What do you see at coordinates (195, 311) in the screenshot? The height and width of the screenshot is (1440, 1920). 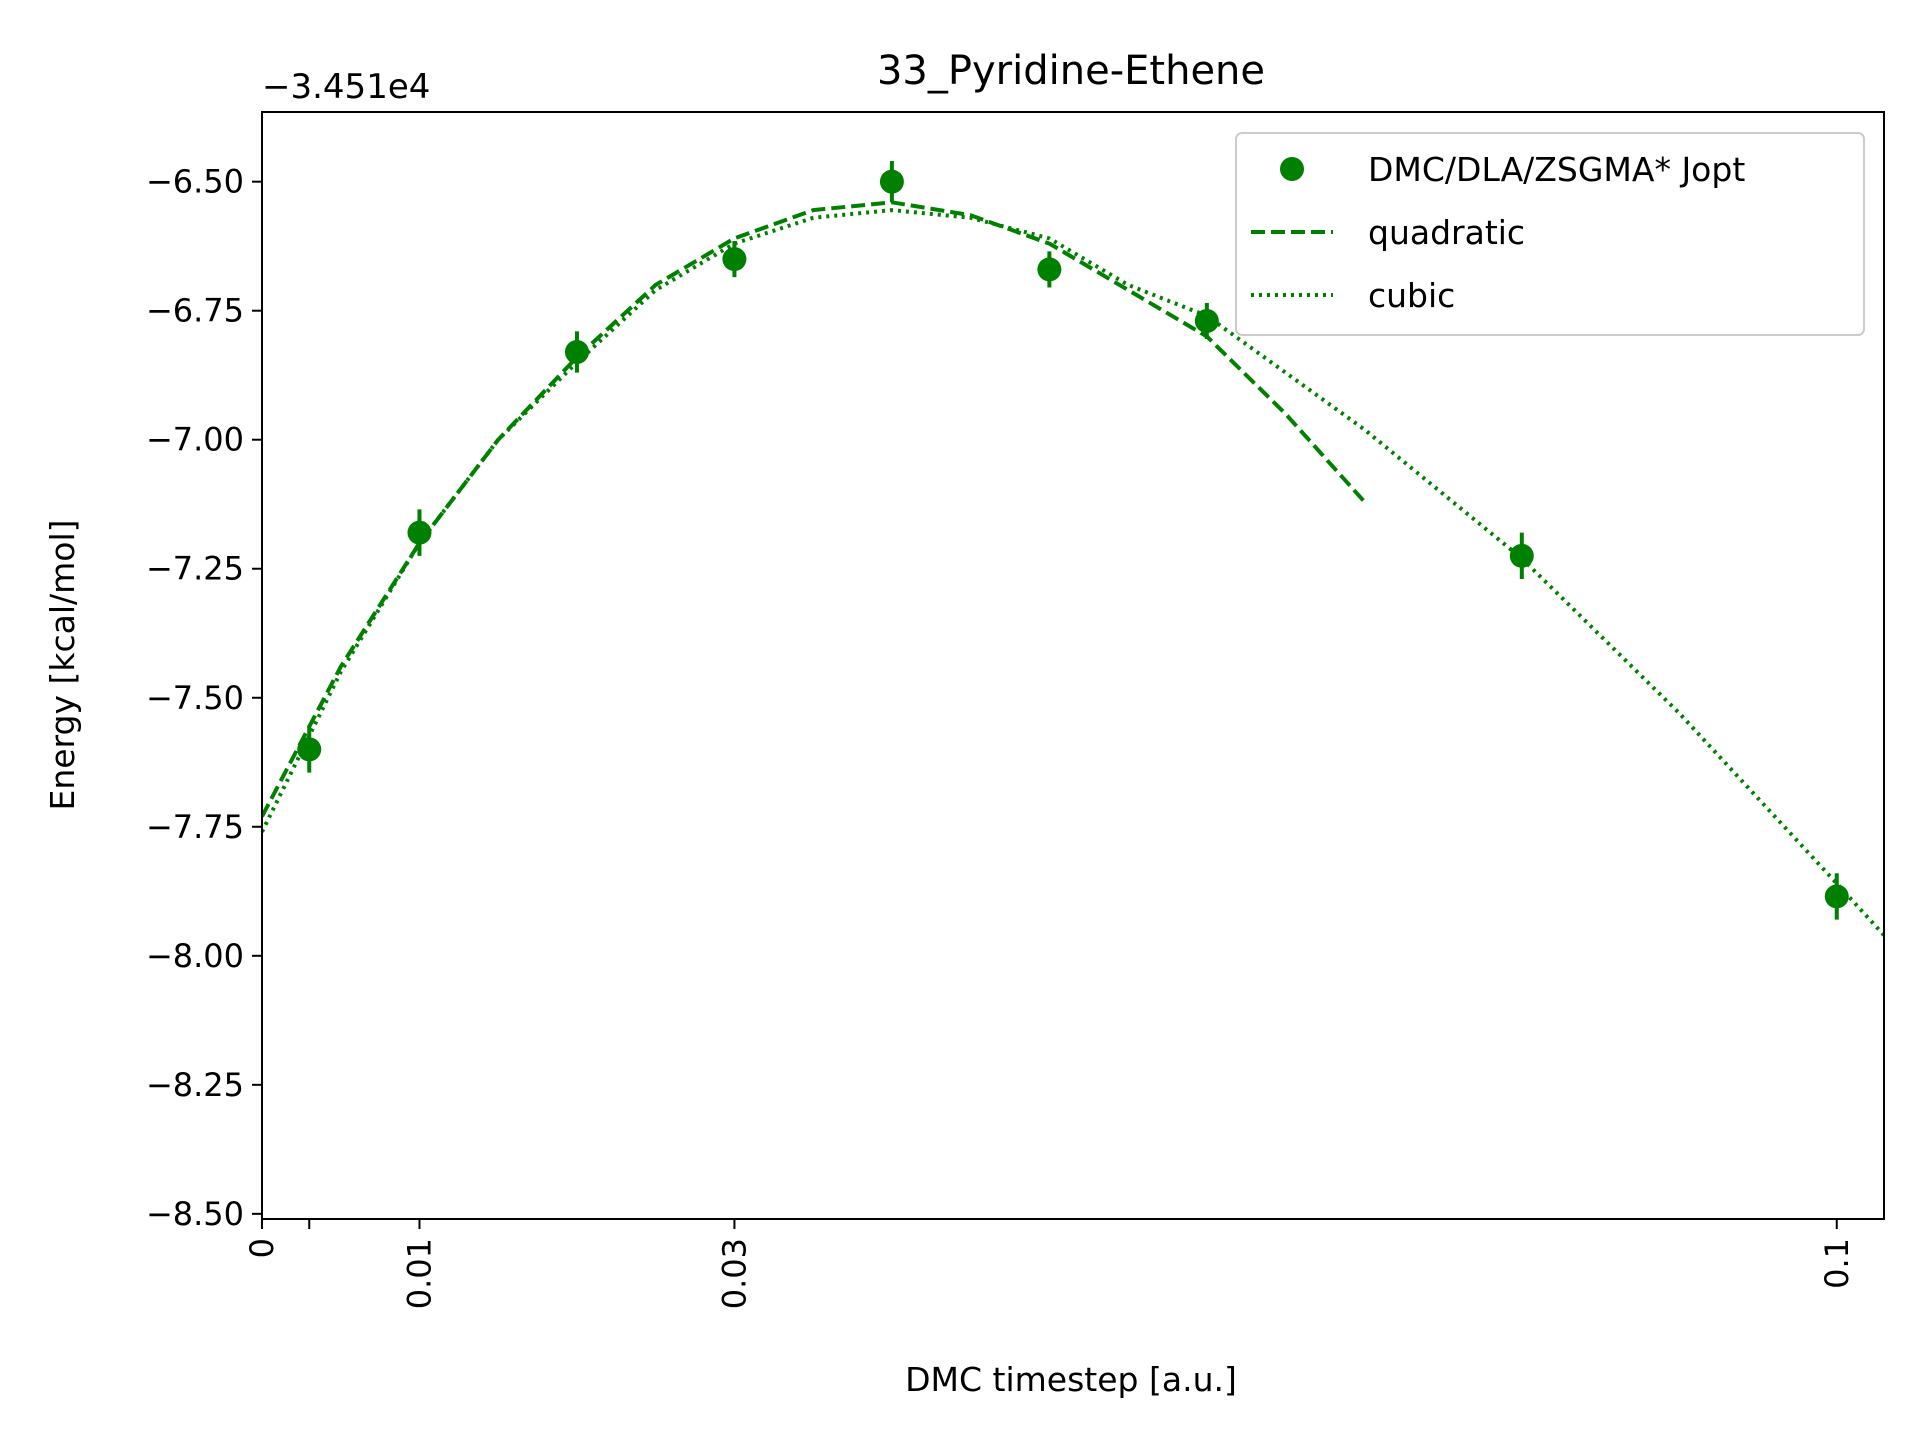 I see `y-tick-label: −6.75` at bounding box center [195, 311].